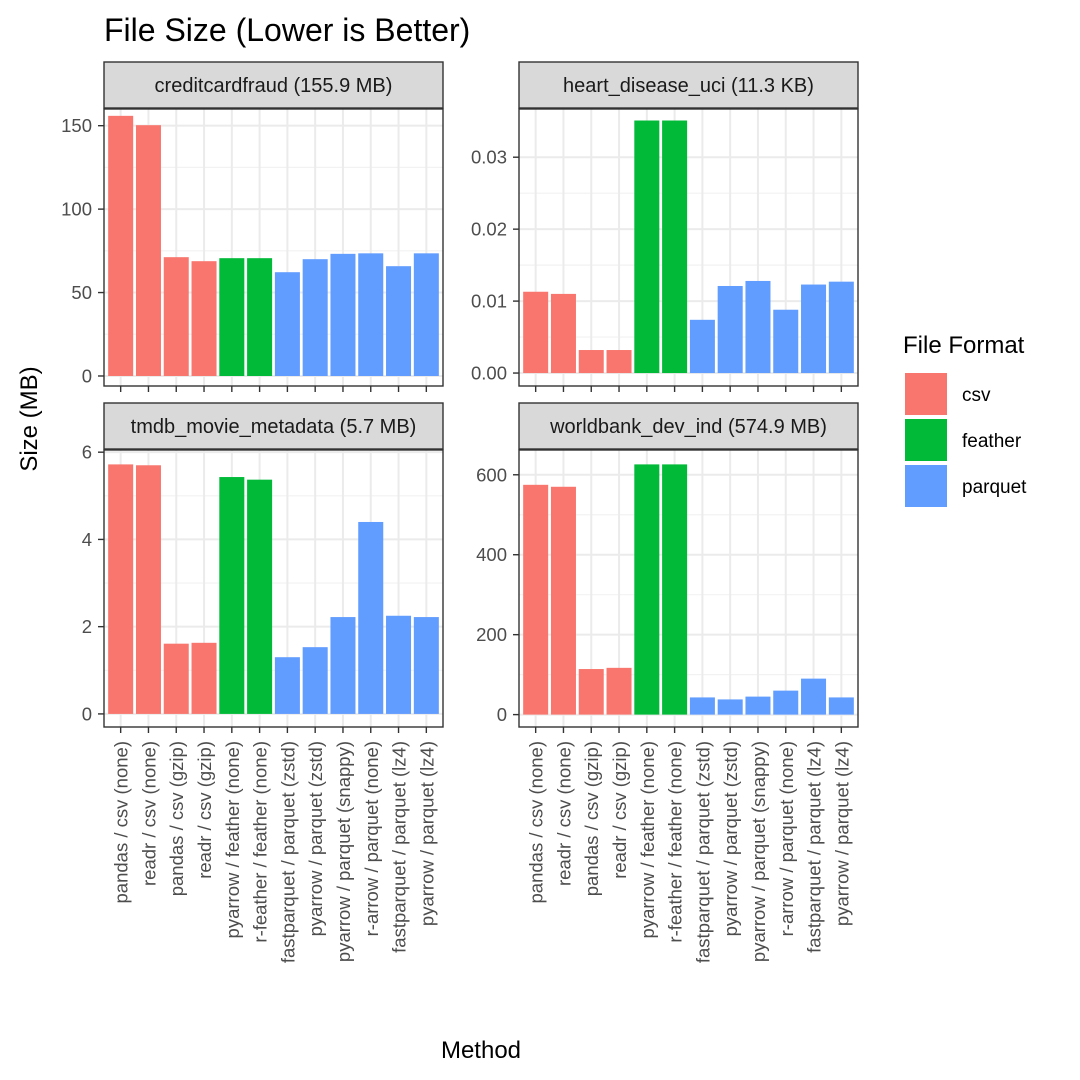 This screenshot has height=1080, width=1080. What do you see at coordinates (489, 301) in the screenshot?
I see `y-tick-label: 0.01` at bounding box center [489, 301].